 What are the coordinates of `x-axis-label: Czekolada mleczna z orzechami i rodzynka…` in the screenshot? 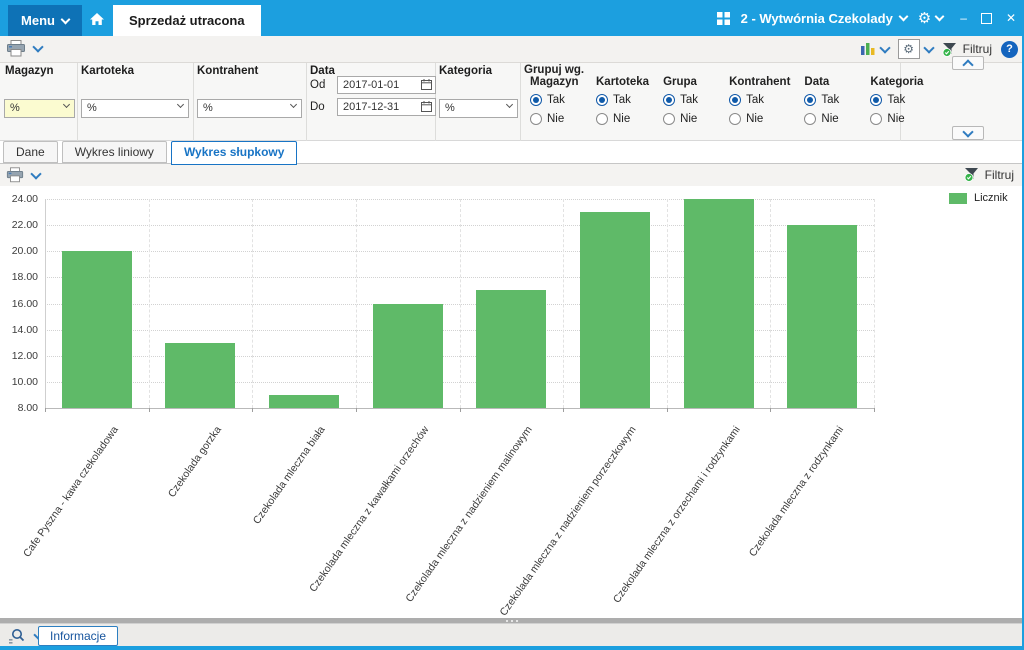 It's located at (676, 515).